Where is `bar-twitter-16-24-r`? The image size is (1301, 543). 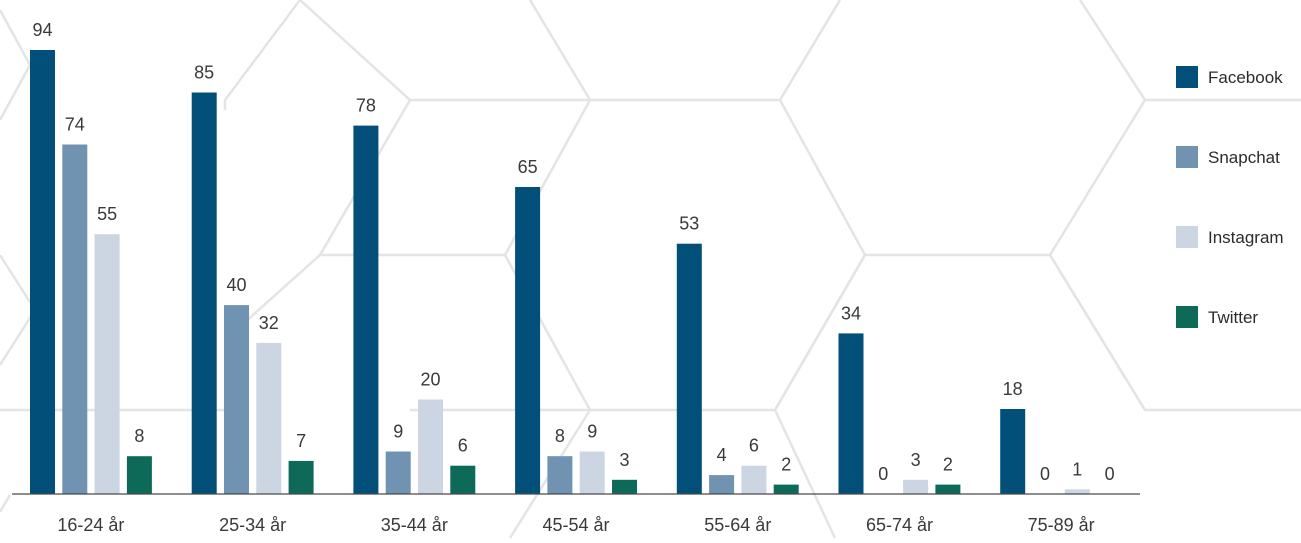 bar-twitter-16-24-r is located at coordinates (139, 475).